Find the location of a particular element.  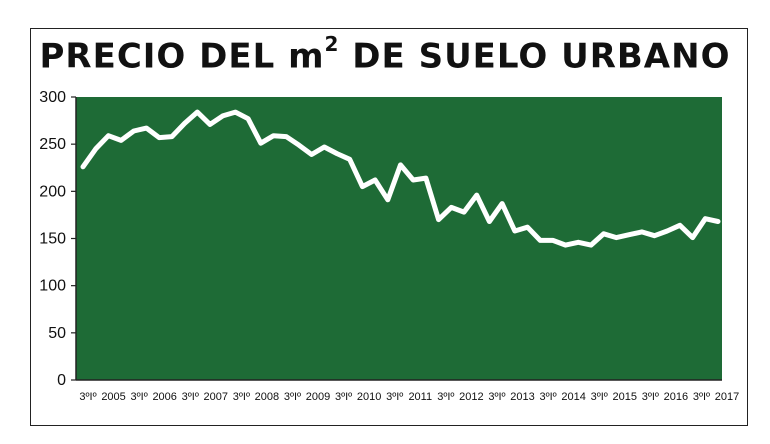

y-tick-label: 100 is located at coordinates (52, 286).